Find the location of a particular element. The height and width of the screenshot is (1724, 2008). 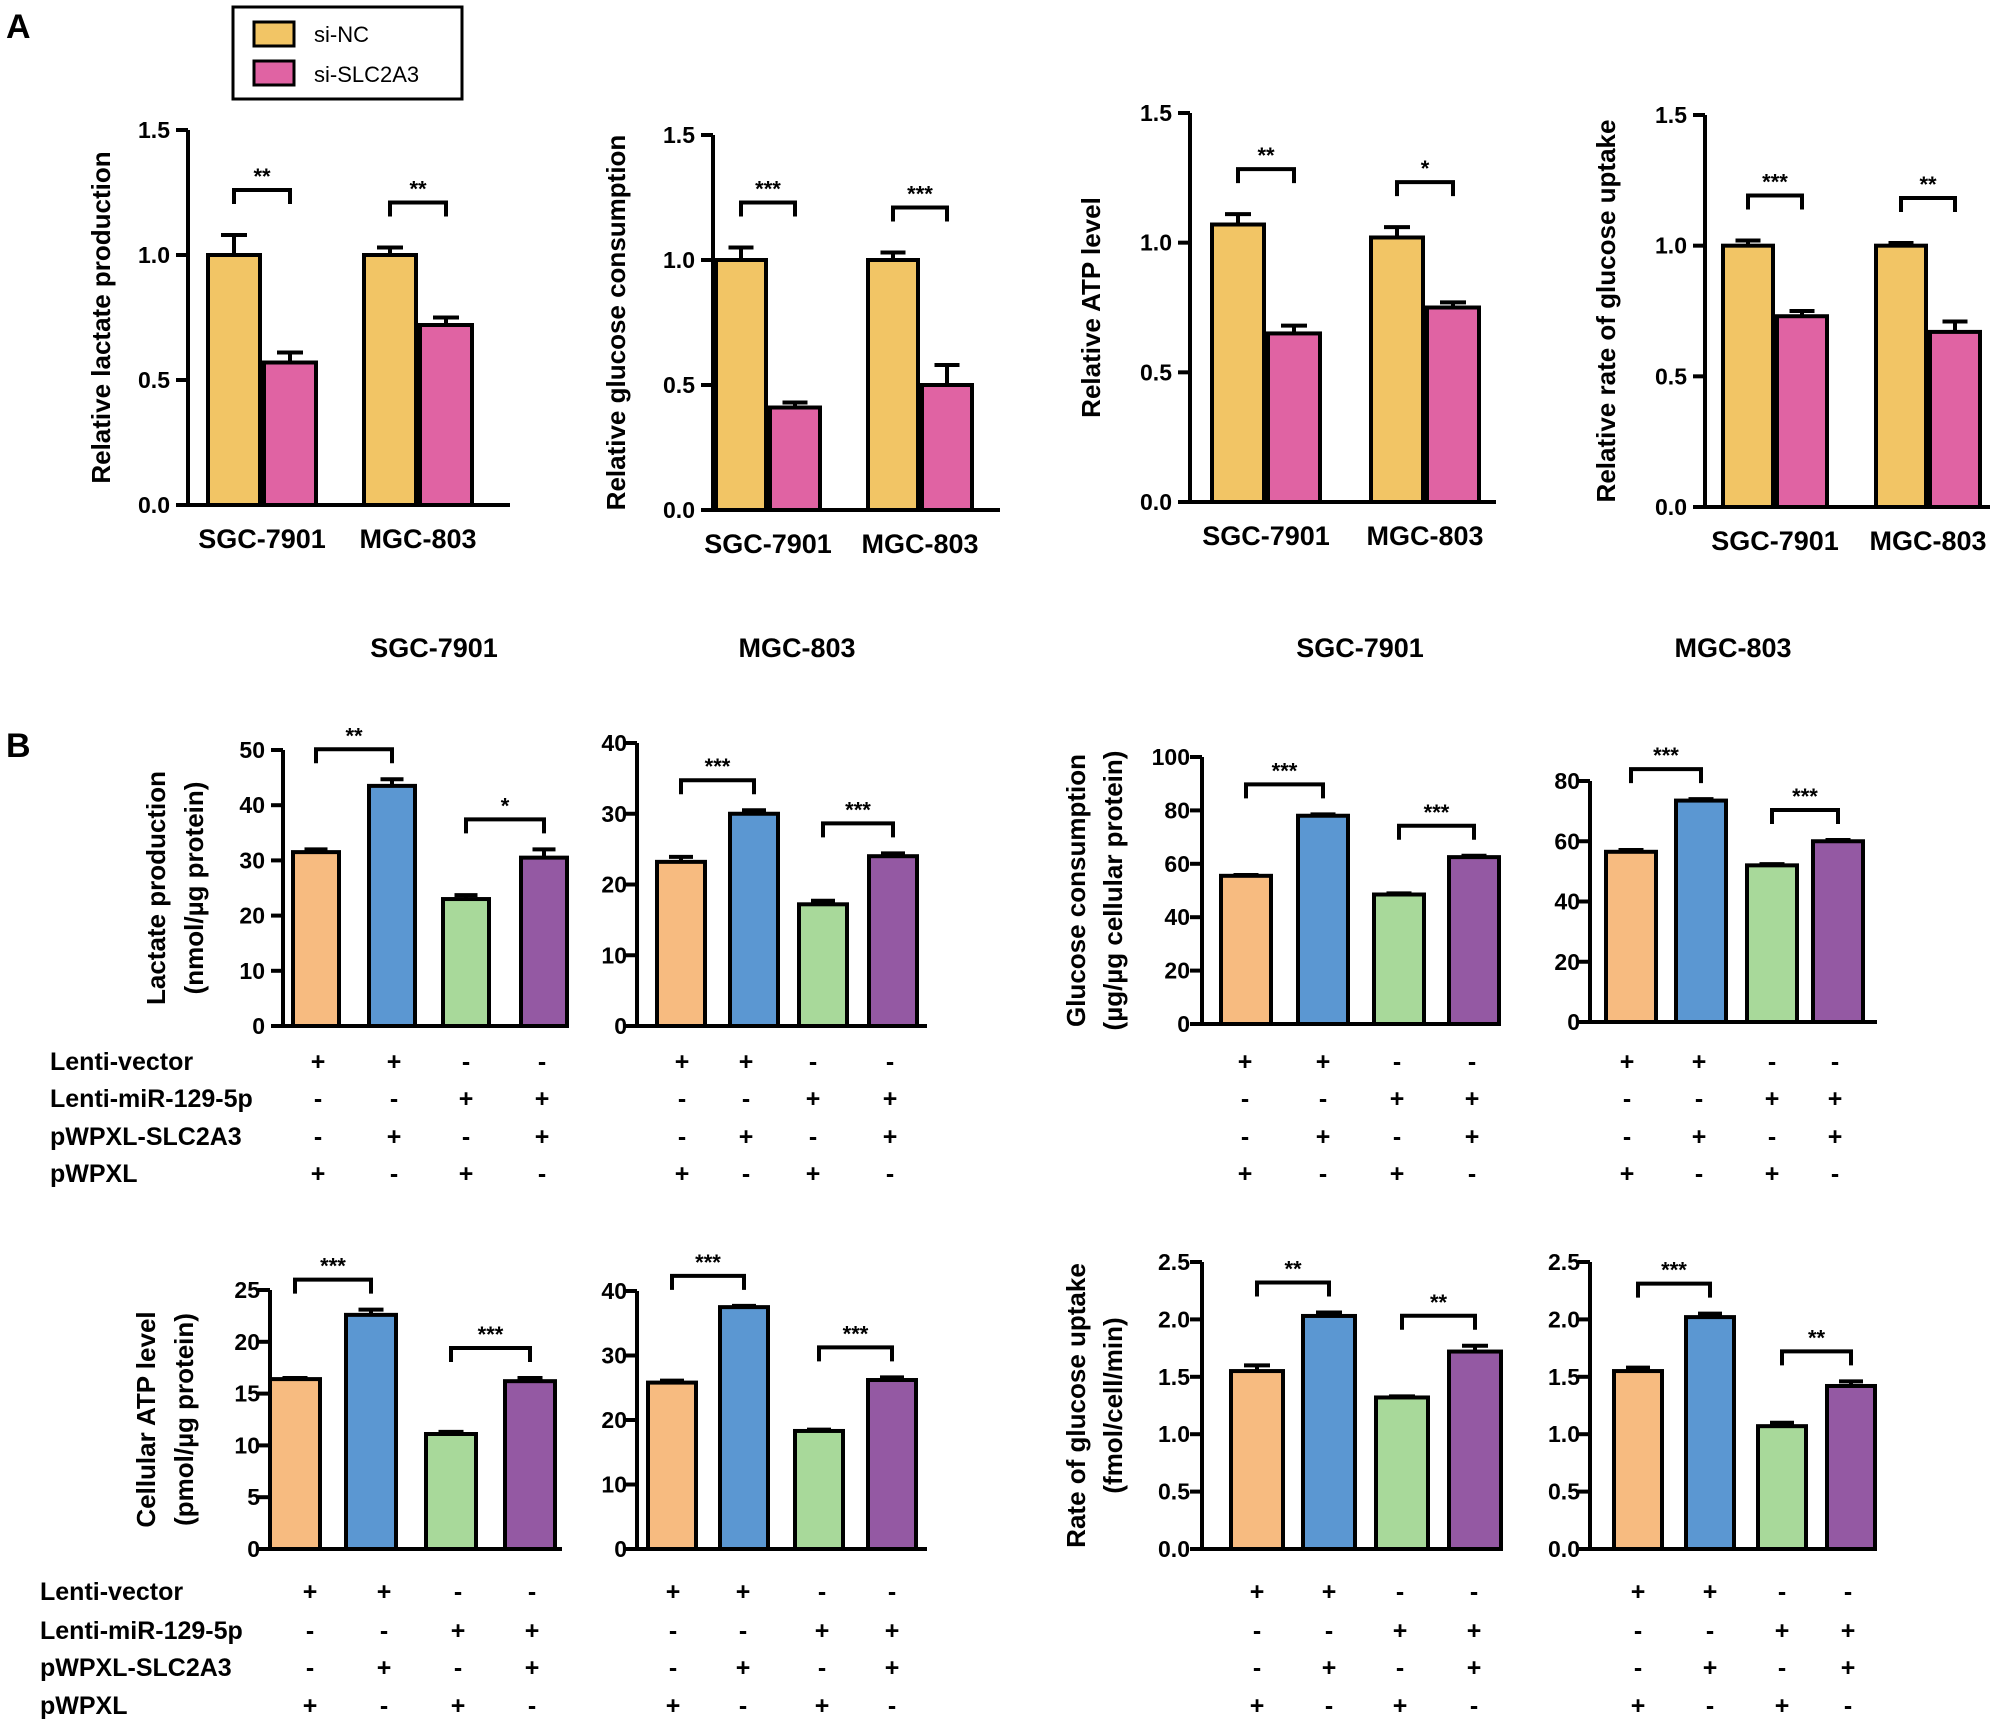

y-tick-label: 0.5 is located at coordinates (1564, 1492).